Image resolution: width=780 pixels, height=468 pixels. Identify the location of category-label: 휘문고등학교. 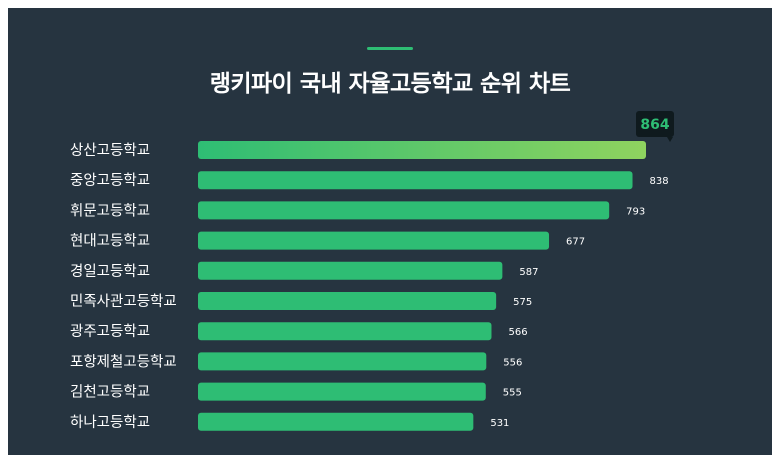
(110, 210).